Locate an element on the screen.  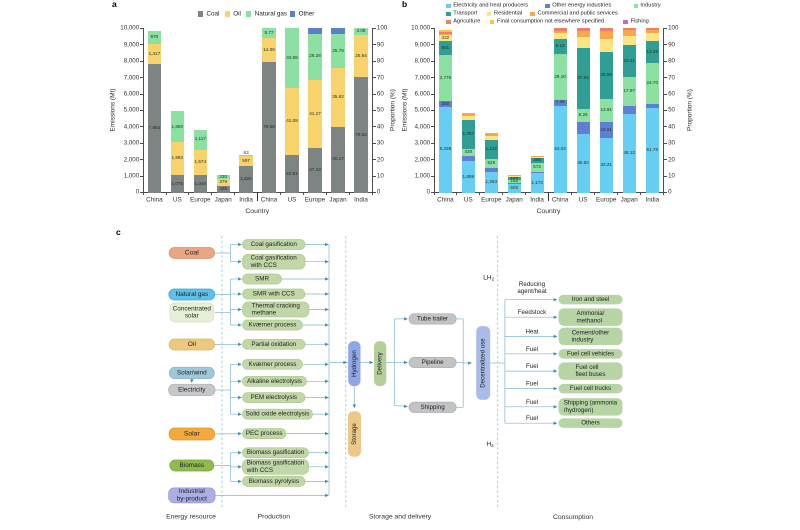
svg-text: fleet buses is located at coordinates (591, 374).